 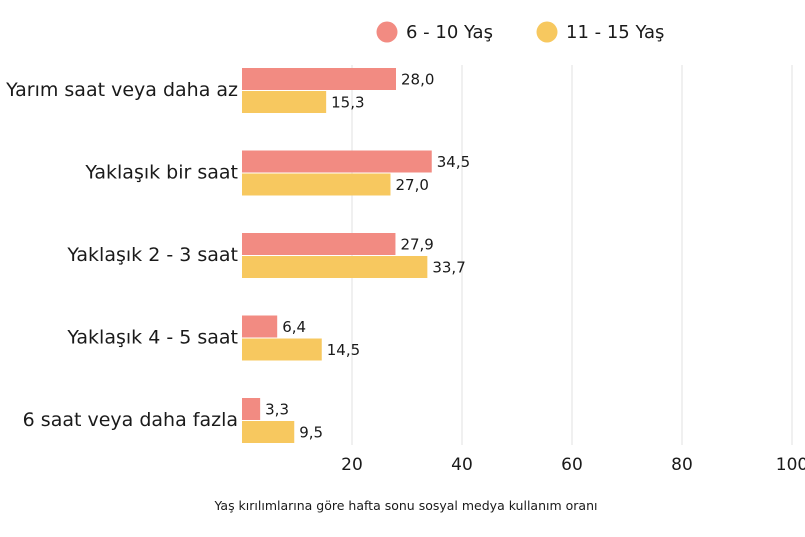 What do you see at coordinates (311, 433) in the screenshot?
I see `data-label: 9,5` at bounding box center [311, 433].